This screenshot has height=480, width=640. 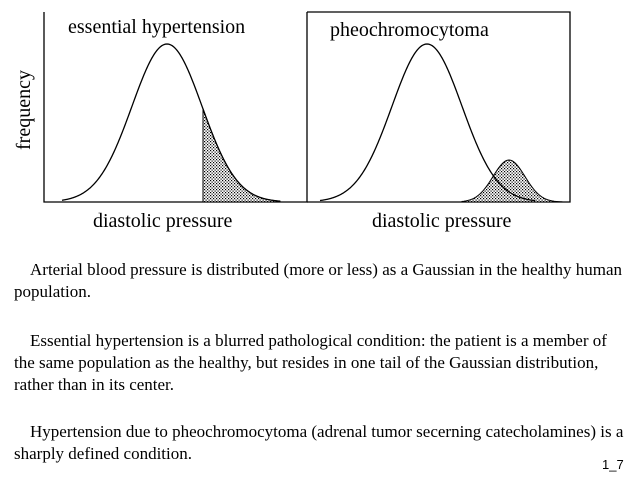 I want to click on left-panel-xlabel: diastolic pressure, so click(x=163, y=221).